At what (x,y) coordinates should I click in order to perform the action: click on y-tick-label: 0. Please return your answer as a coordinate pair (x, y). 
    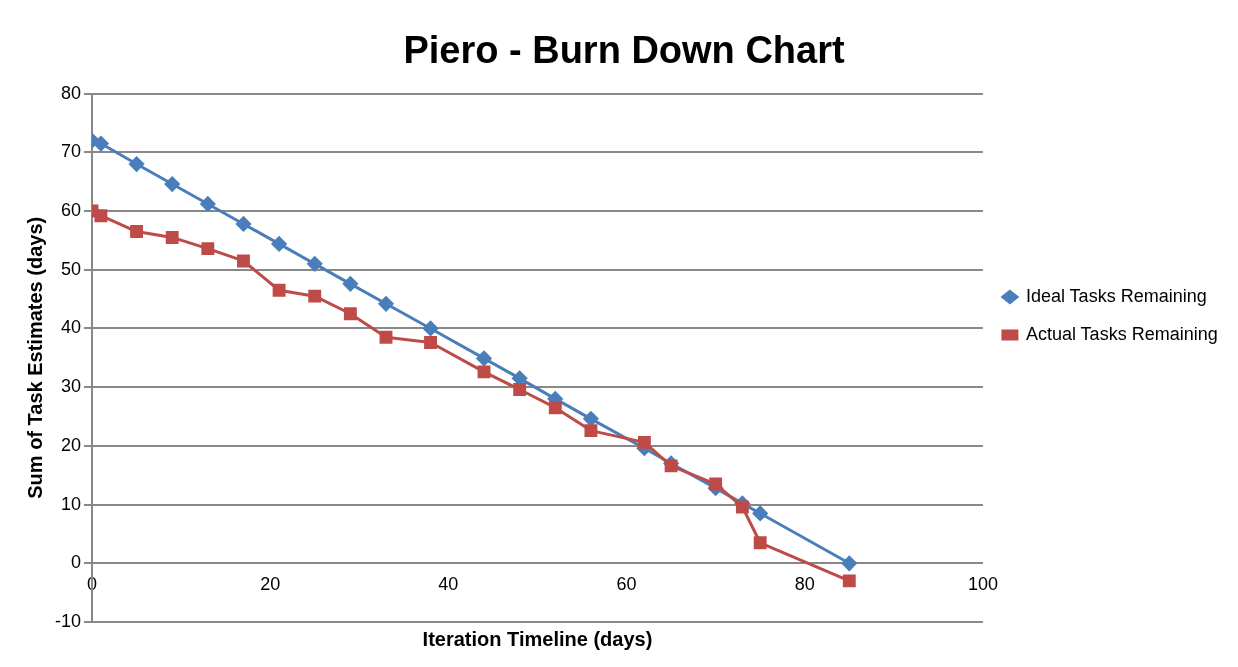
    Looking at the image, I should click on (76, 562).